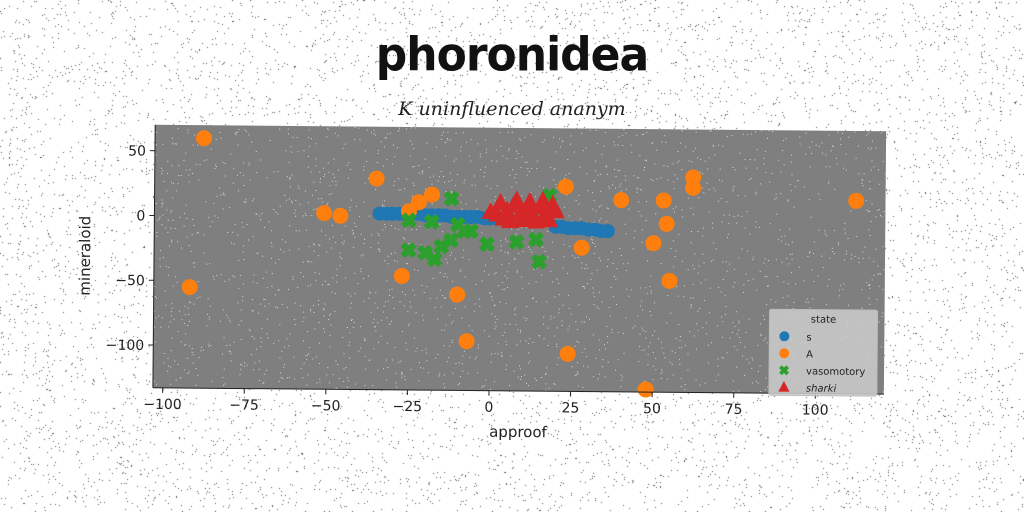  I want to click on legend-label: A, so click(809, 355).